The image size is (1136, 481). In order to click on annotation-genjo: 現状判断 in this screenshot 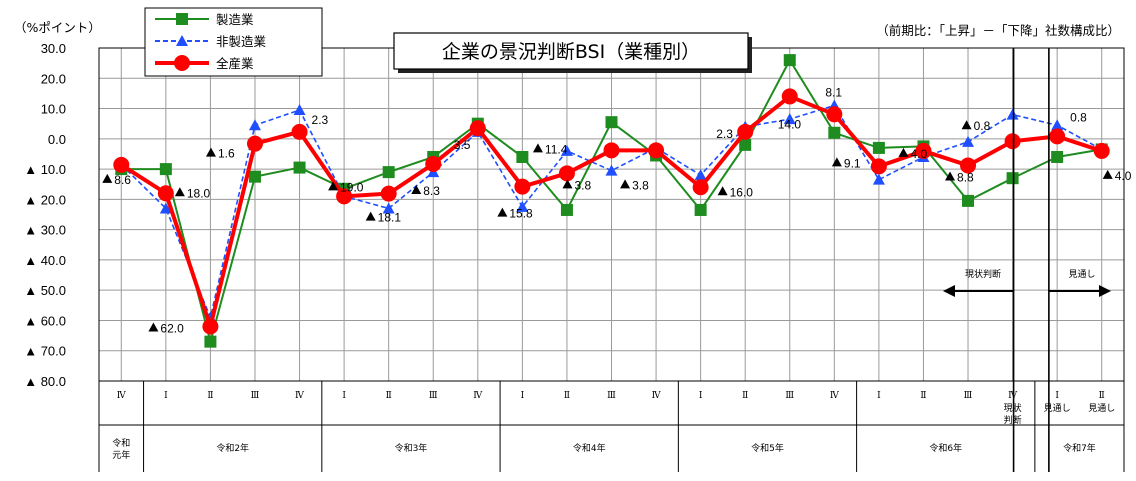, I will do `click(983, 274)`.